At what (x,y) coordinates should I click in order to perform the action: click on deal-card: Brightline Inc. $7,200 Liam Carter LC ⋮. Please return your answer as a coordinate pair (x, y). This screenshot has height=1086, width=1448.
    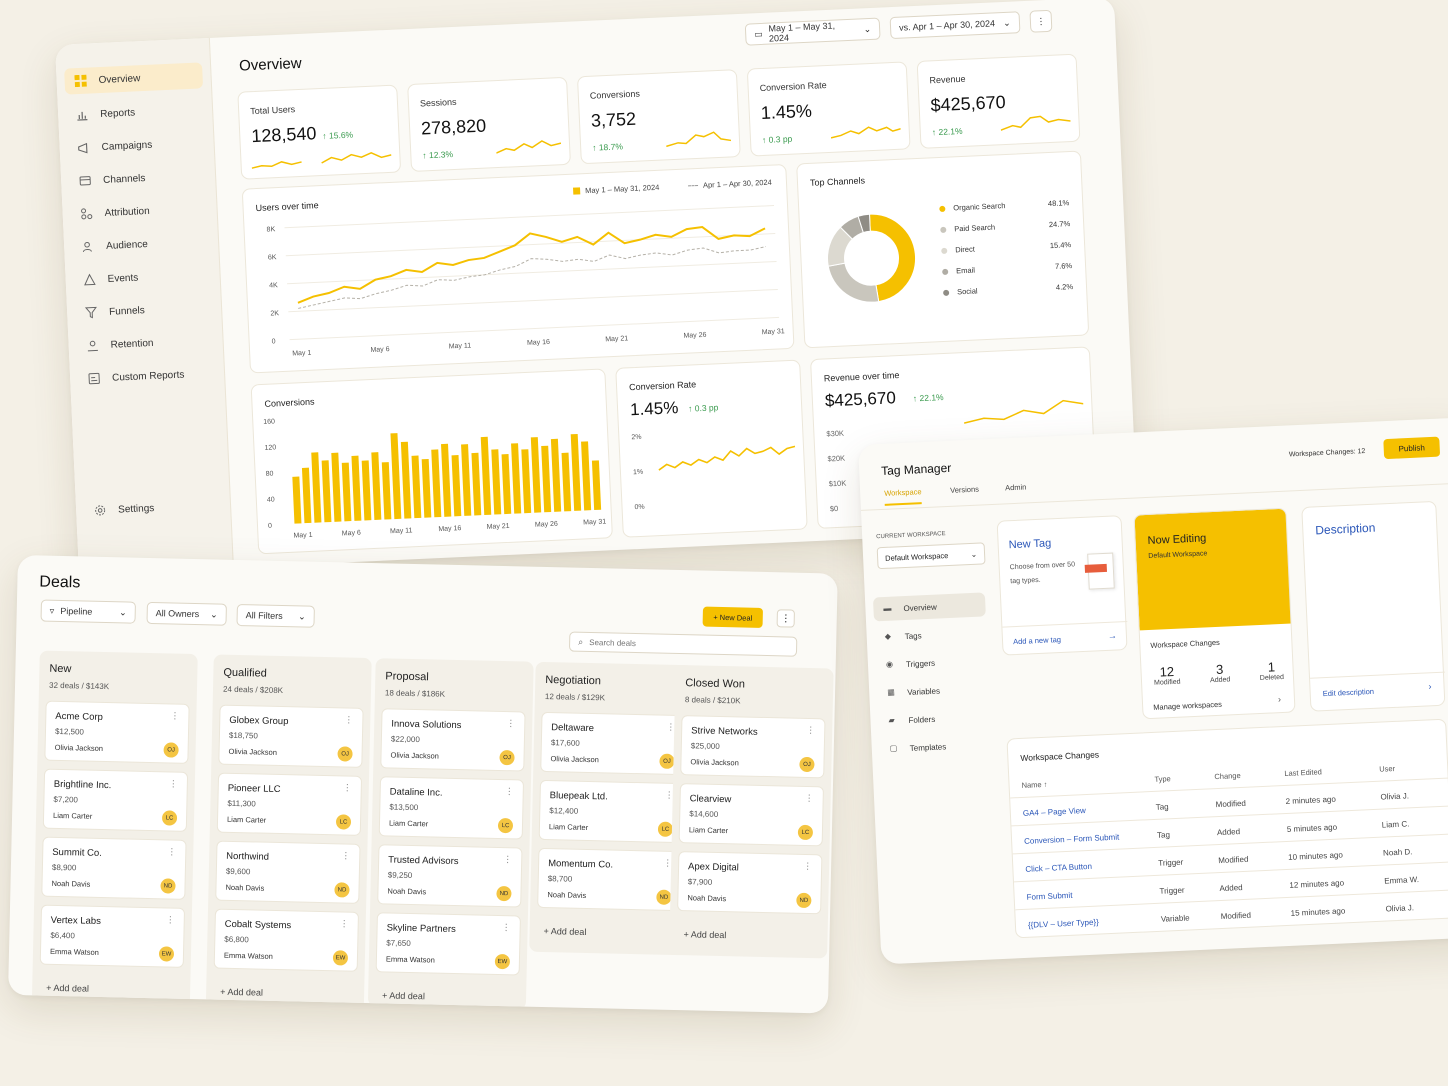
    Looking at the image, I should click on (115, 800).